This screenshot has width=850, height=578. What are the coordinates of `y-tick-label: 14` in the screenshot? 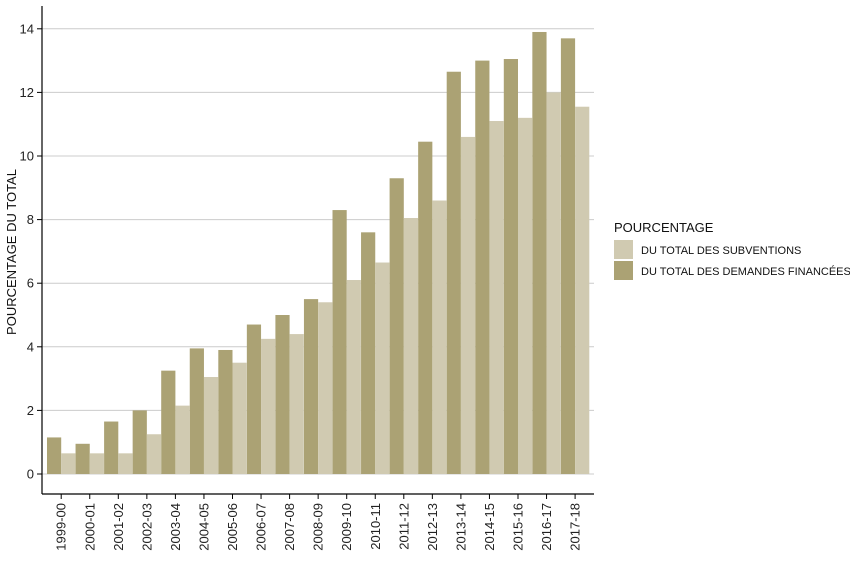 It's located at (27, 28).